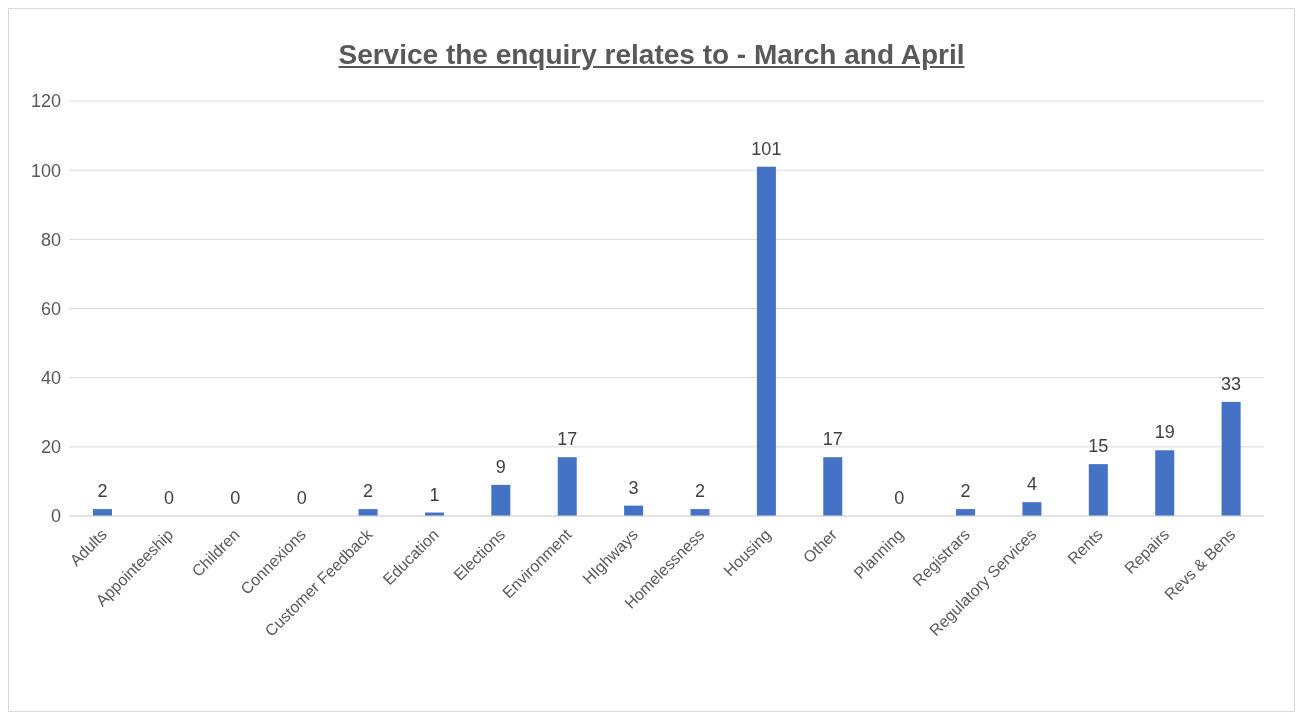 This screenshot has height=720, width=1303. Describe the element at coordinates (45, 170) in the screenshot. I see `y-tick-label: 100` at that location.